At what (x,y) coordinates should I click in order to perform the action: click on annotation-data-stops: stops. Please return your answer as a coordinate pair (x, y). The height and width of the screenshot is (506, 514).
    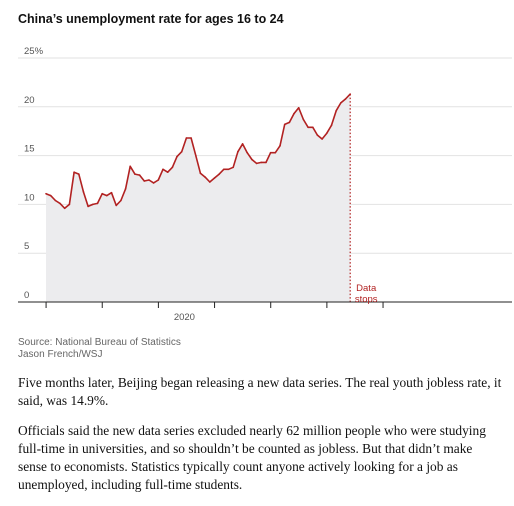
    Looking at the image, I should click on (366, 299).